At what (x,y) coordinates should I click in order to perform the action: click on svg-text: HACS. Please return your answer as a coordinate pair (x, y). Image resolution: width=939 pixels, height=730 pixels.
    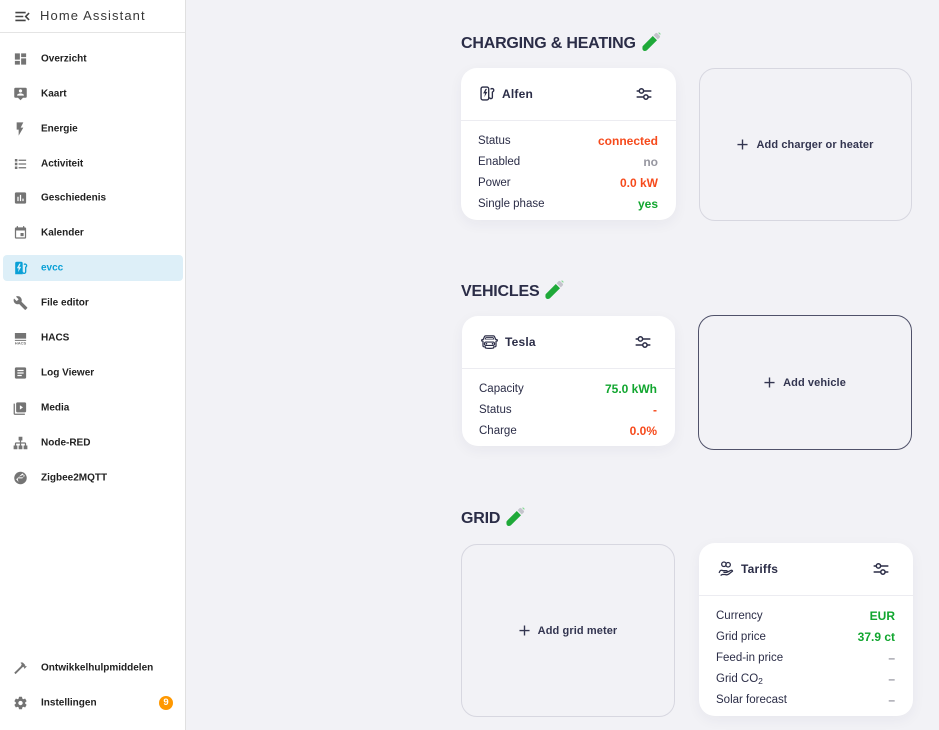
    Looking at the image, I should click on (21, 342).